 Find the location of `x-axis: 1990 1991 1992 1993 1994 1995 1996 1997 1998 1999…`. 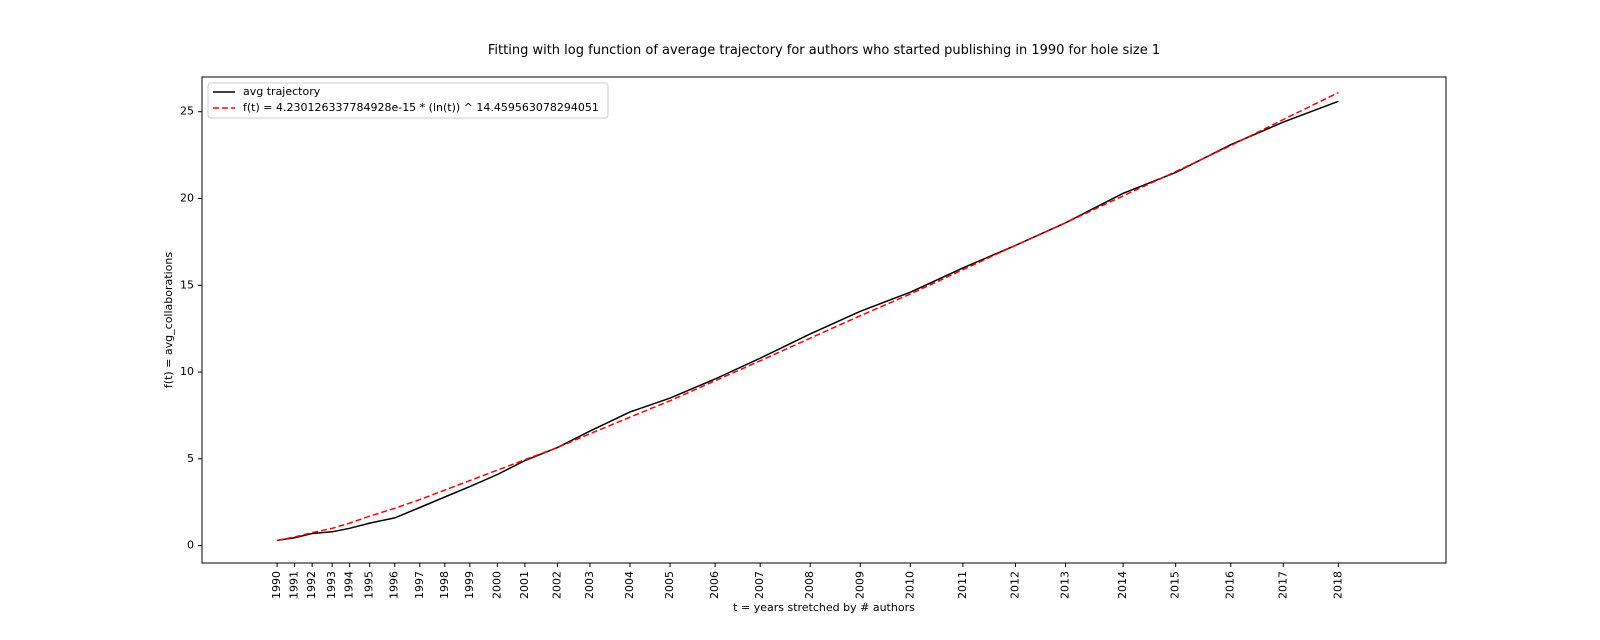

x-axis: 1990 1991 1992 1993 1994 1995 1996 1997 1998 1999… is located at coordinates (807, 581).